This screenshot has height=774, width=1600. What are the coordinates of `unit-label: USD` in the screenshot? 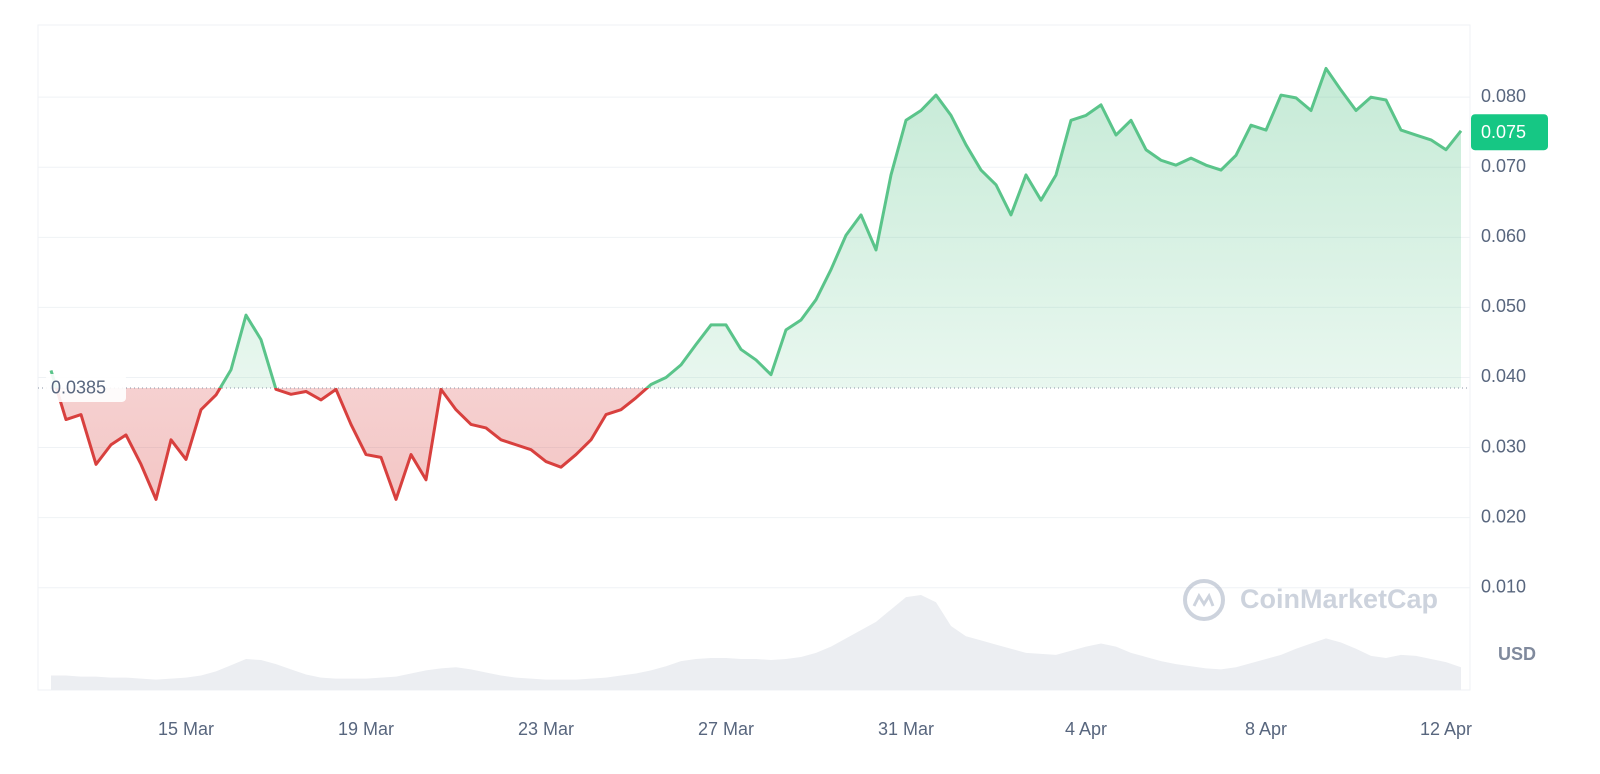 It's located at (1517, 654).